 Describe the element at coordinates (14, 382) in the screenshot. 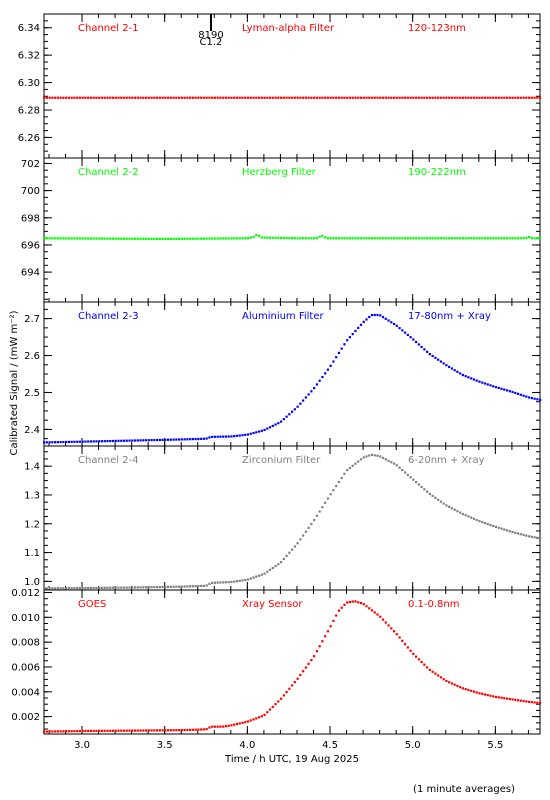

I see `y-axis-title: Calibrated Signal / (mW m⁻²)` at that location.